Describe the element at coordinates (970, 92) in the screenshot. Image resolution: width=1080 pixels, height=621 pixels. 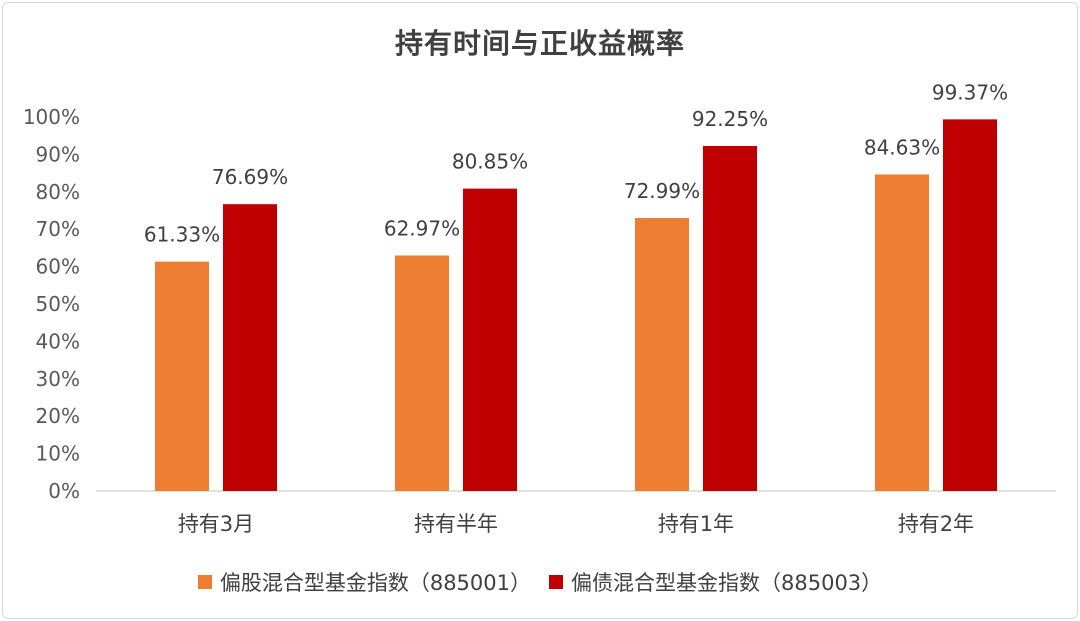
I see `data-label: 99.37%` at that location.